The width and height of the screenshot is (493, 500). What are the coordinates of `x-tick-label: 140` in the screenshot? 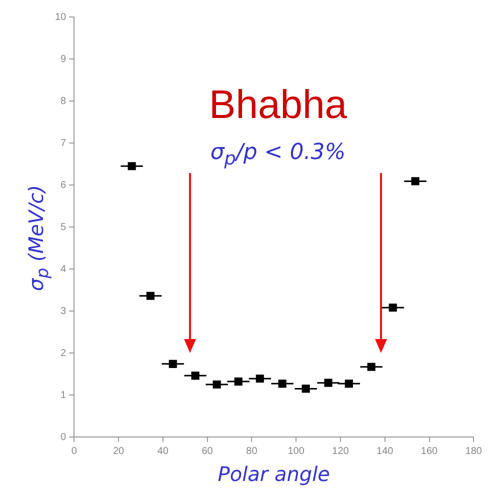 It's located at (385, 451).